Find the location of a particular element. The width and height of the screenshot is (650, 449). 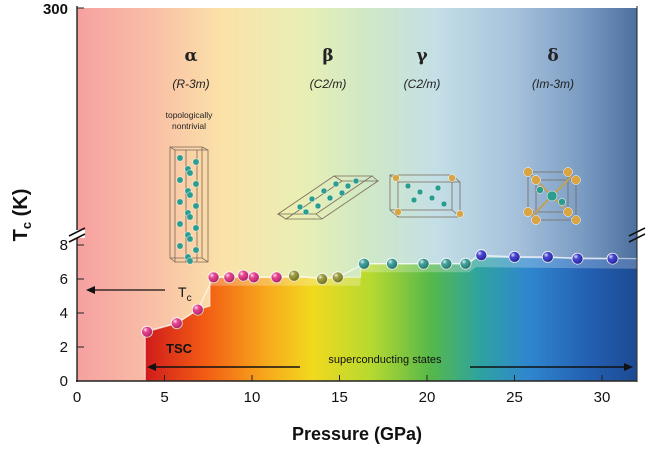

sc-states-label: superconducting states is located at coordinates (385, 360).